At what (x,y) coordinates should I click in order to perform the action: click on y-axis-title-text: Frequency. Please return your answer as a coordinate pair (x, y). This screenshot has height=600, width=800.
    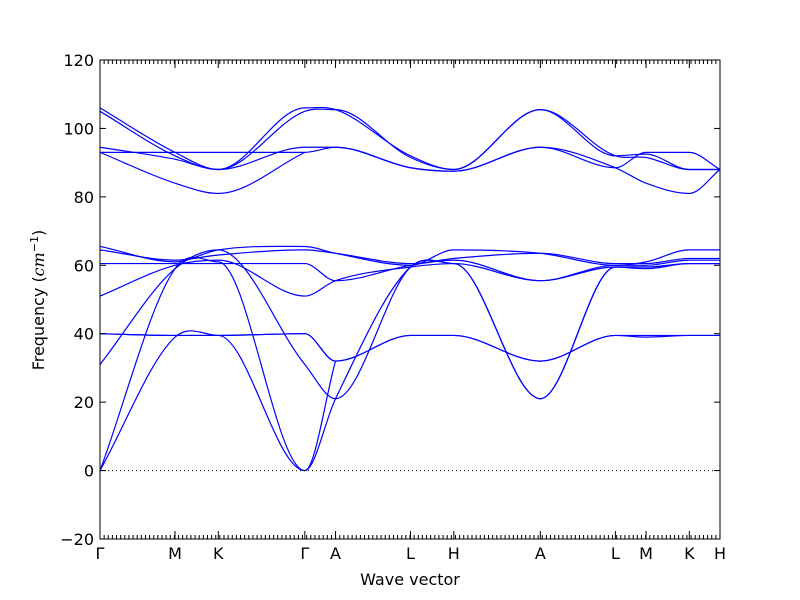
    Looking at the image, I should click on (38, 329).